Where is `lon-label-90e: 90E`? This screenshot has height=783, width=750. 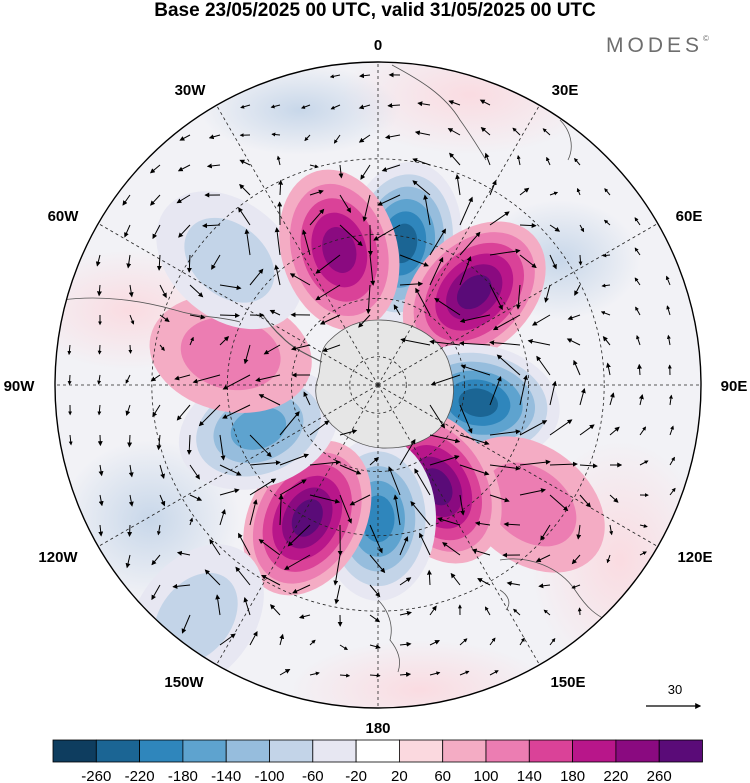
lon-label-90e: 90E is located at coordinates (734, 386).